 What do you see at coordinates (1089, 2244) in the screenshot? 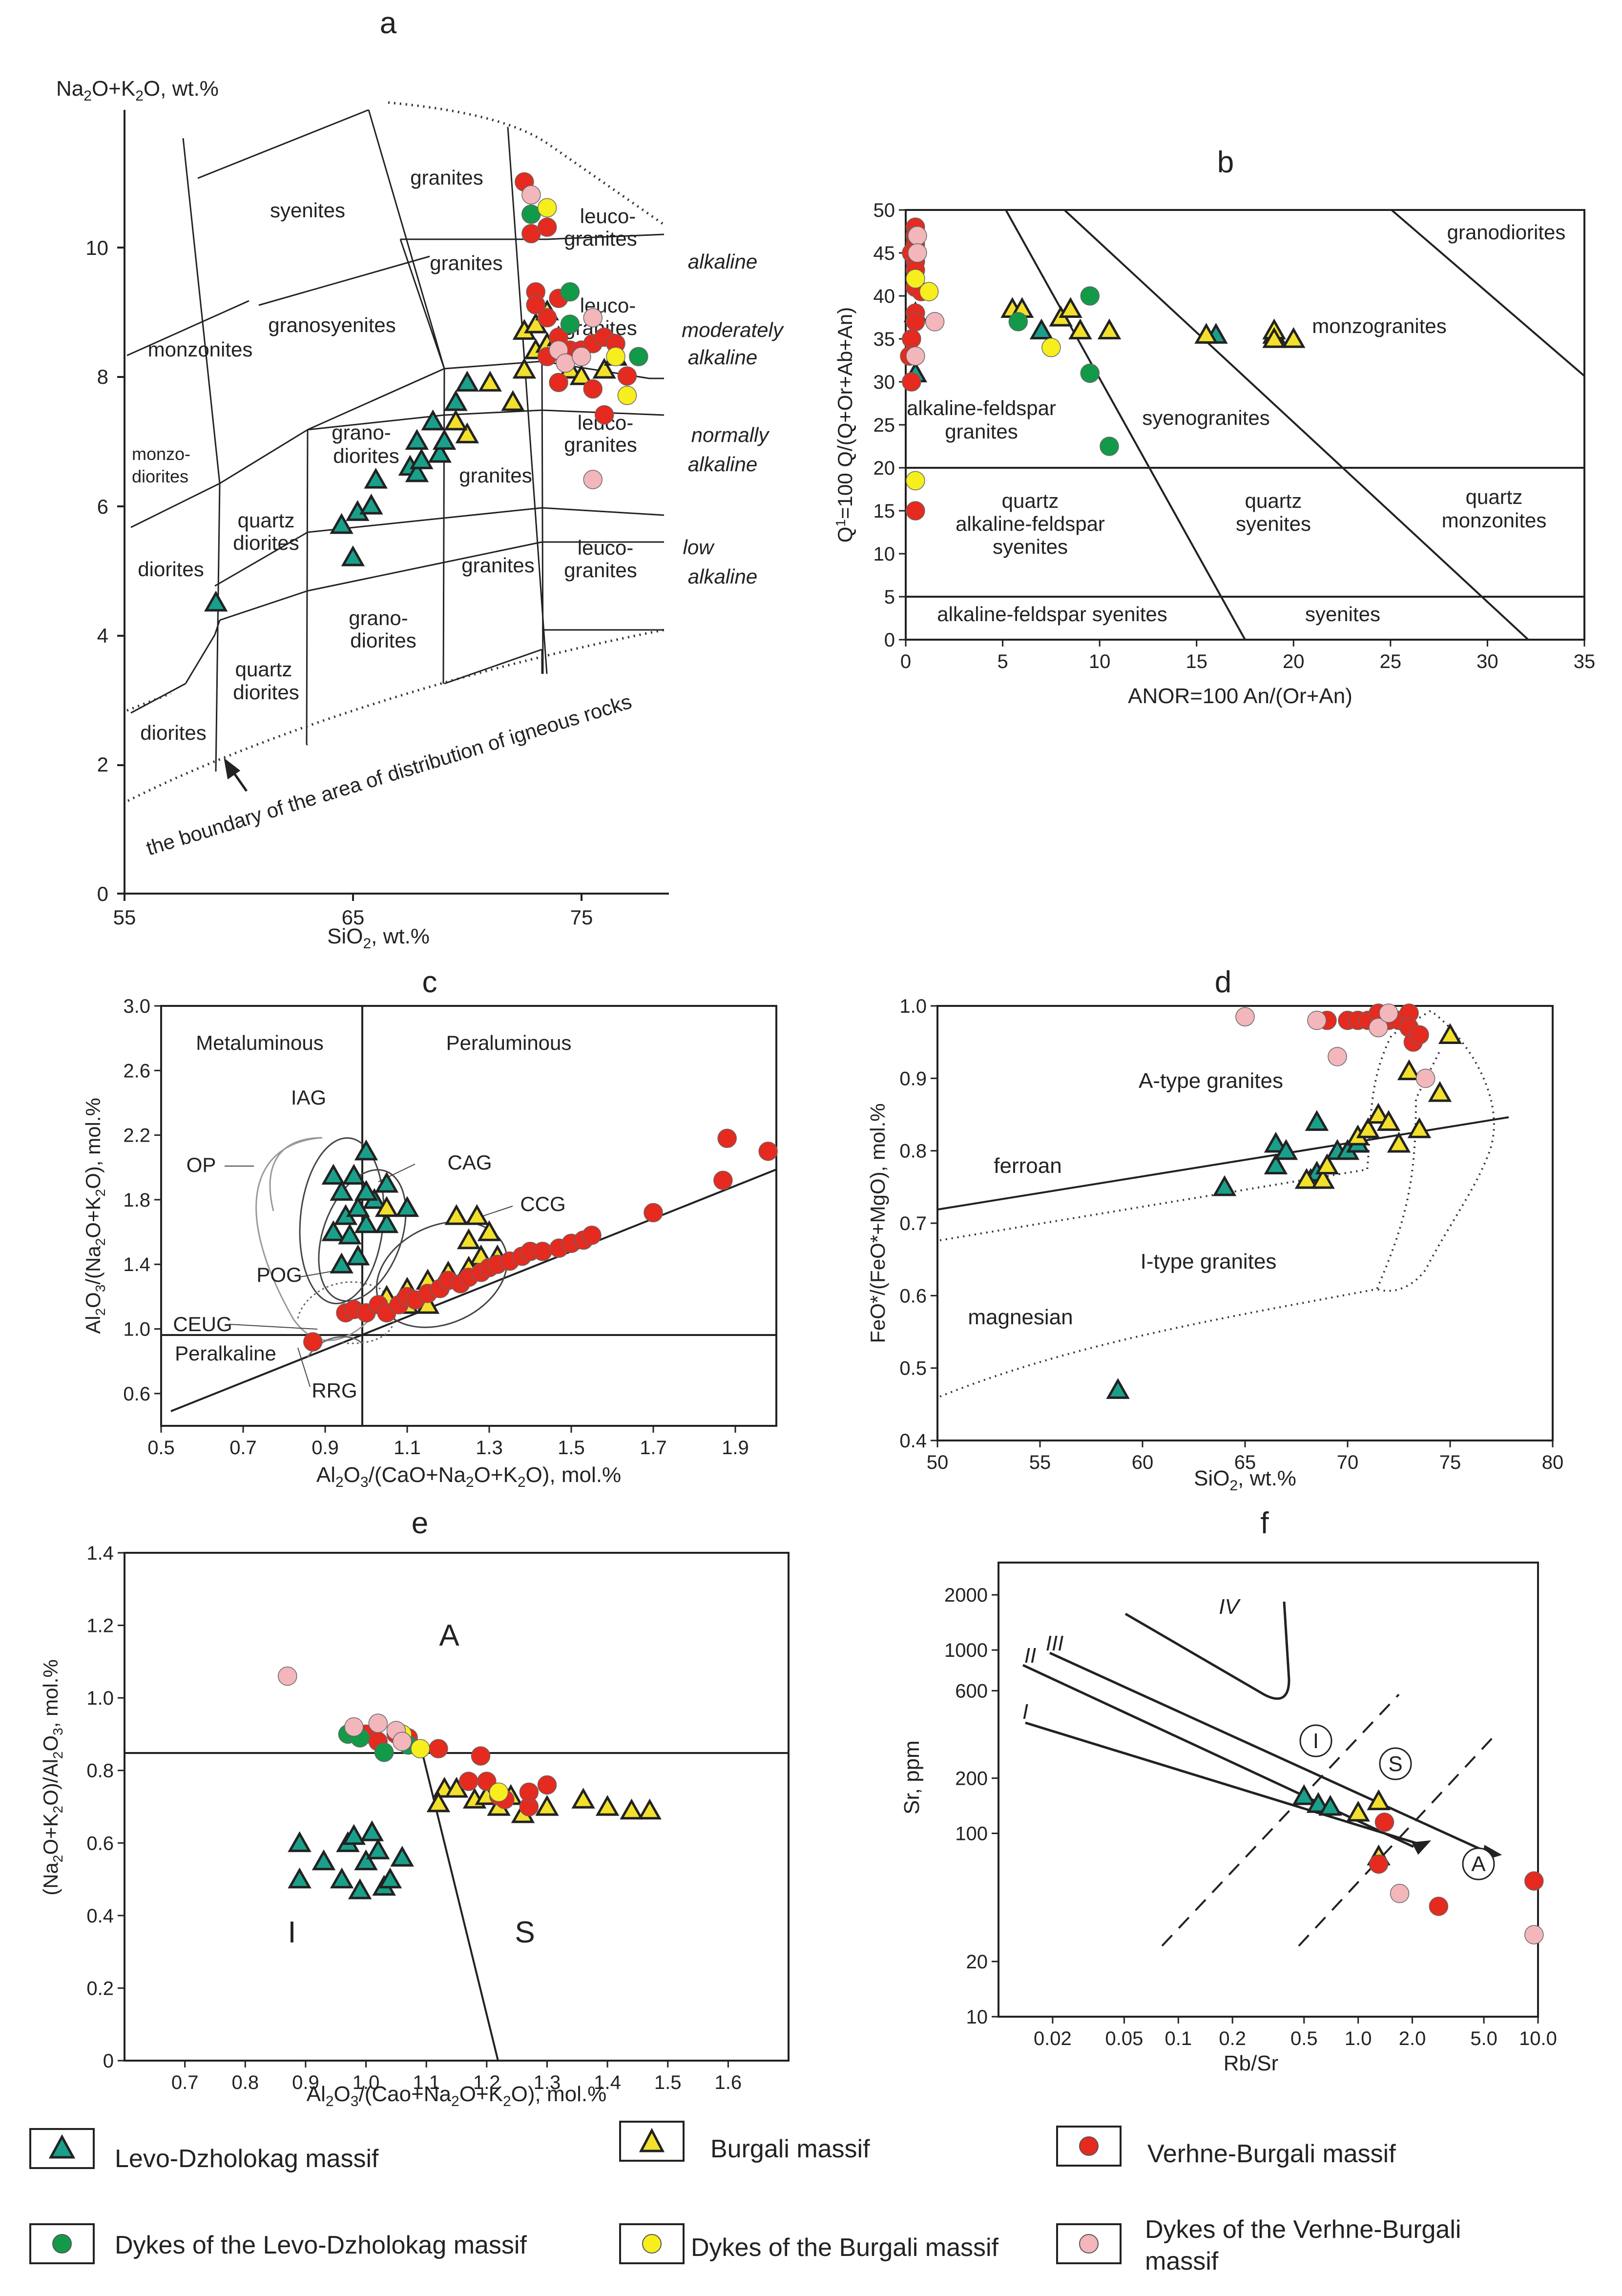
I see `verhne-dyke-circle-icon` at bounding box center [1089, 2244].